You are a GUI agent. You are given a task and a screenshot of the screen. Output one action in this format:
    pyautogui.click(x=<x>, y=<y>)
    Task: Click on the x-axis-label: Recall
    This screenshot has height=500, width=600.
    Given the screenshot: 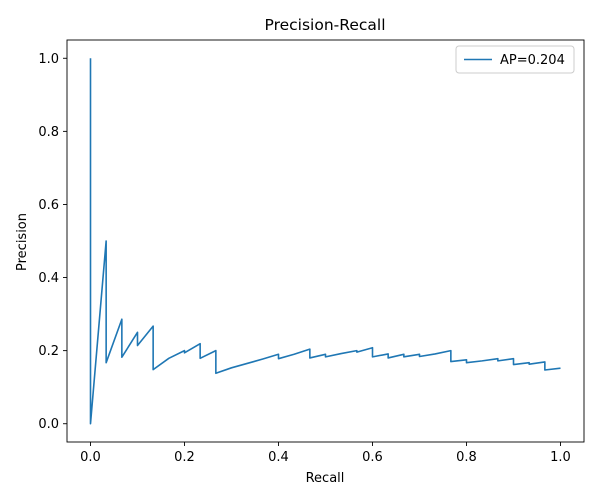 What is the action you would take?
    pyautogui.click(x=325, y=478)
    